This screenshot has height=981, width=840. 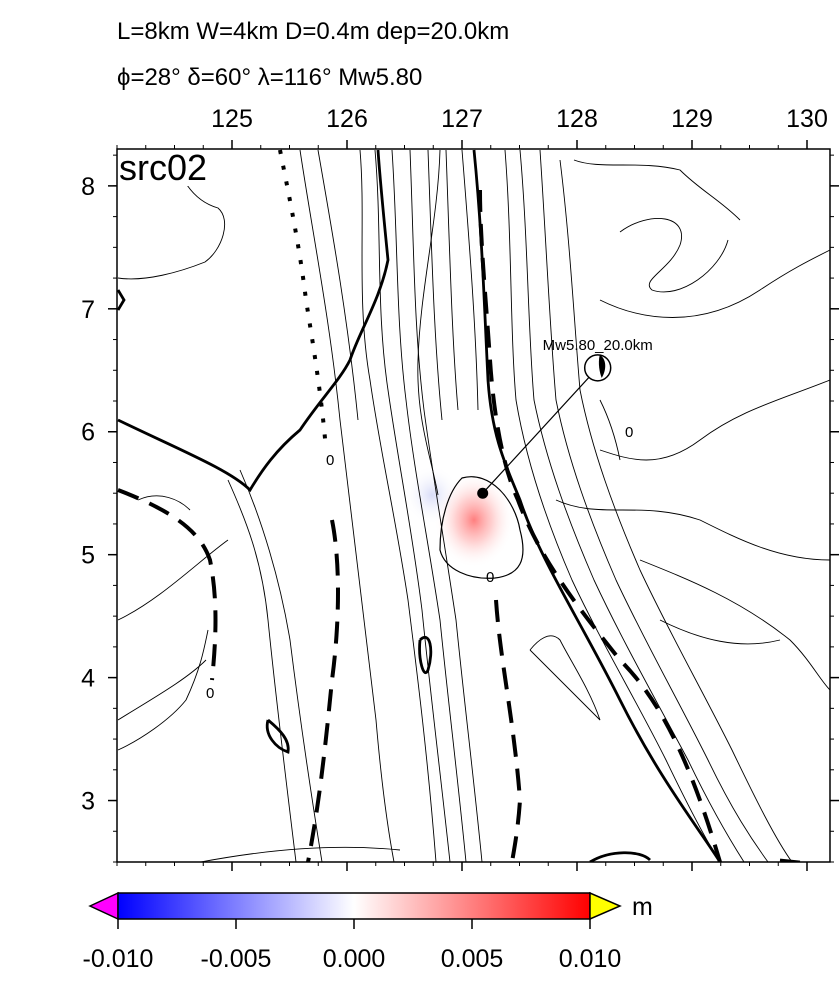 What do you see at coordinates (692, 119) in the screenshot?
I see `x-tick-label: 129` at bounding box center [692, 119].